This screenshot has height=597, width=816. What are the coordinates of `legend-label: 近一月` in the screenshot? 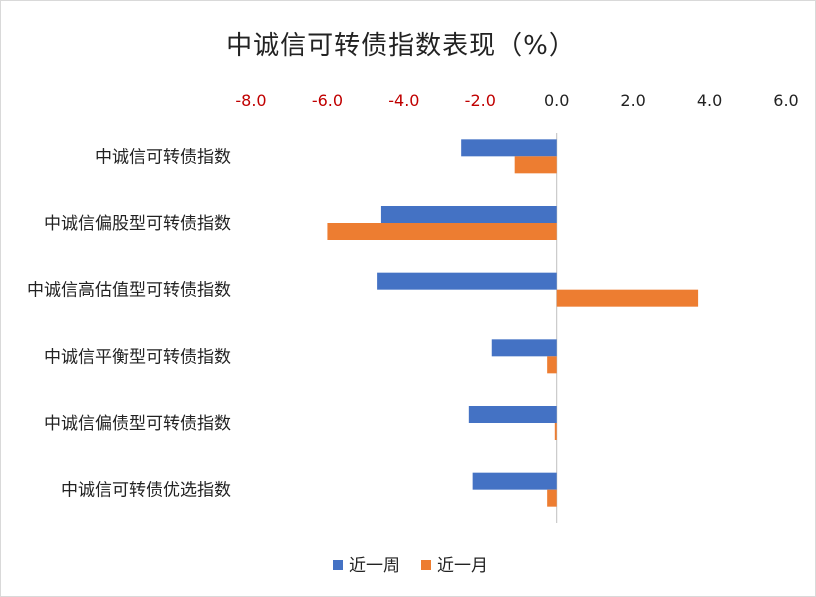 It's located at (462, 566).